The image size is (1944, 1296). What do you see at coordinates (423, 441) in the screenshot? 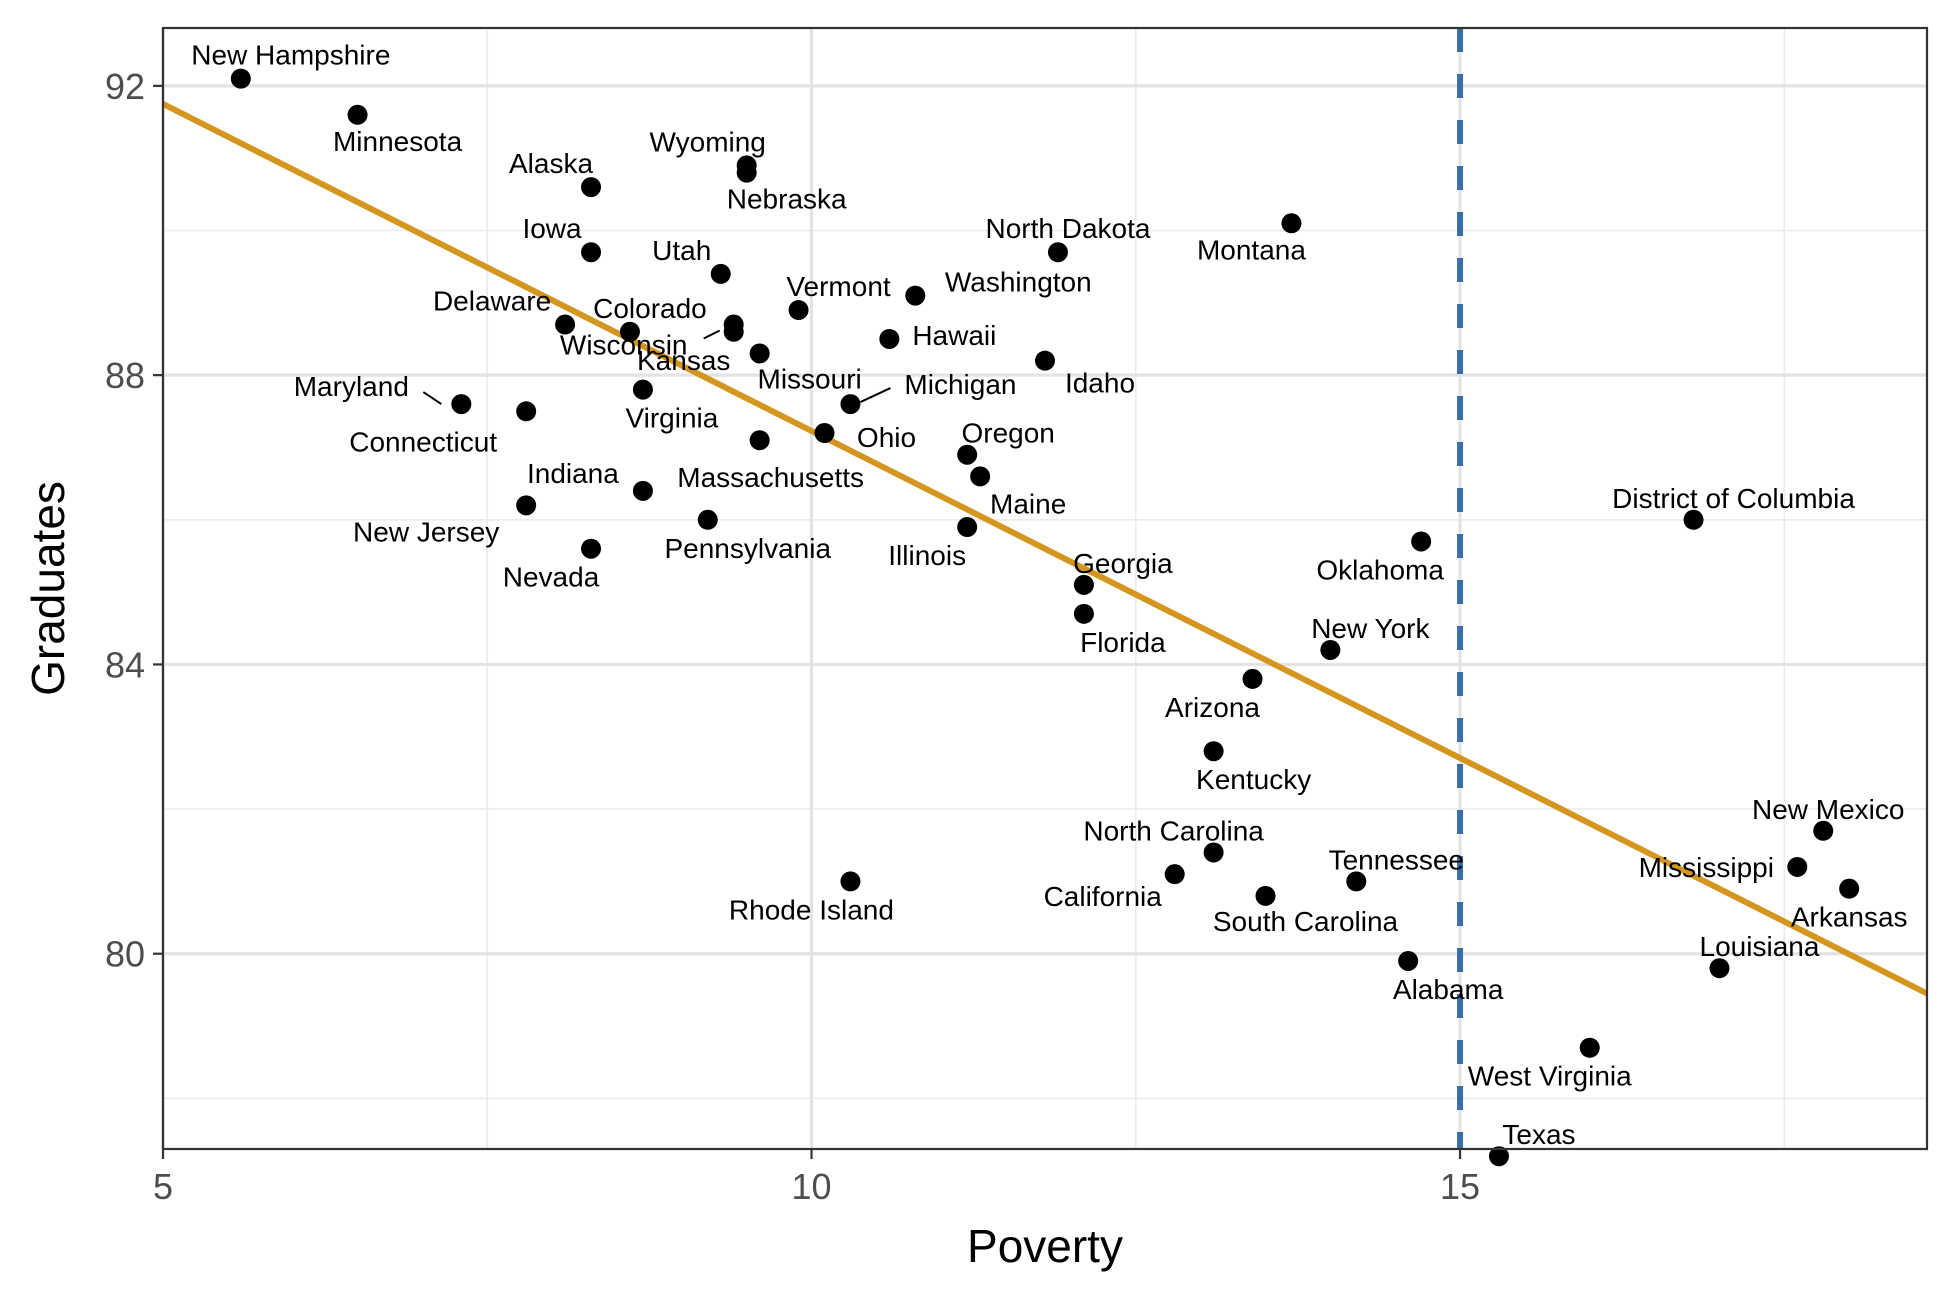
I see `point-label: Connecticut` at bounding box center [423, 441].